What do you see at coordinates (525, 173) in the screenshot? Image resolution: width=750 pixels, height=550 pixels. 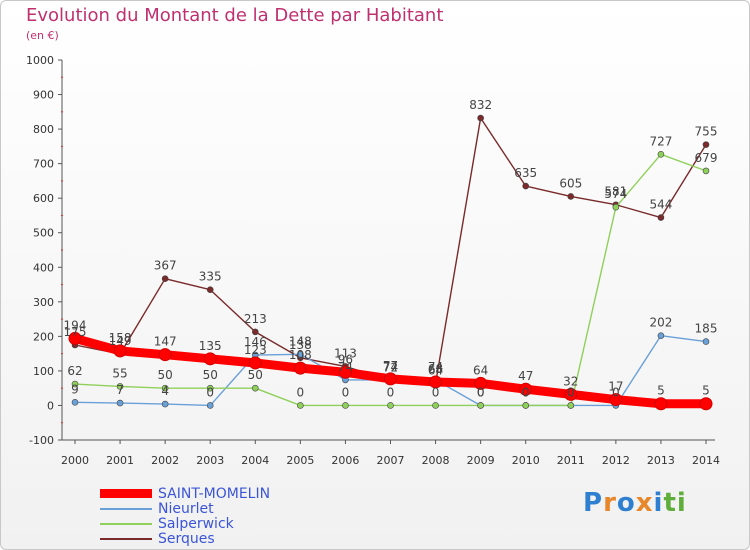 I see `data-label: 635` at bounding box center [525, 173].